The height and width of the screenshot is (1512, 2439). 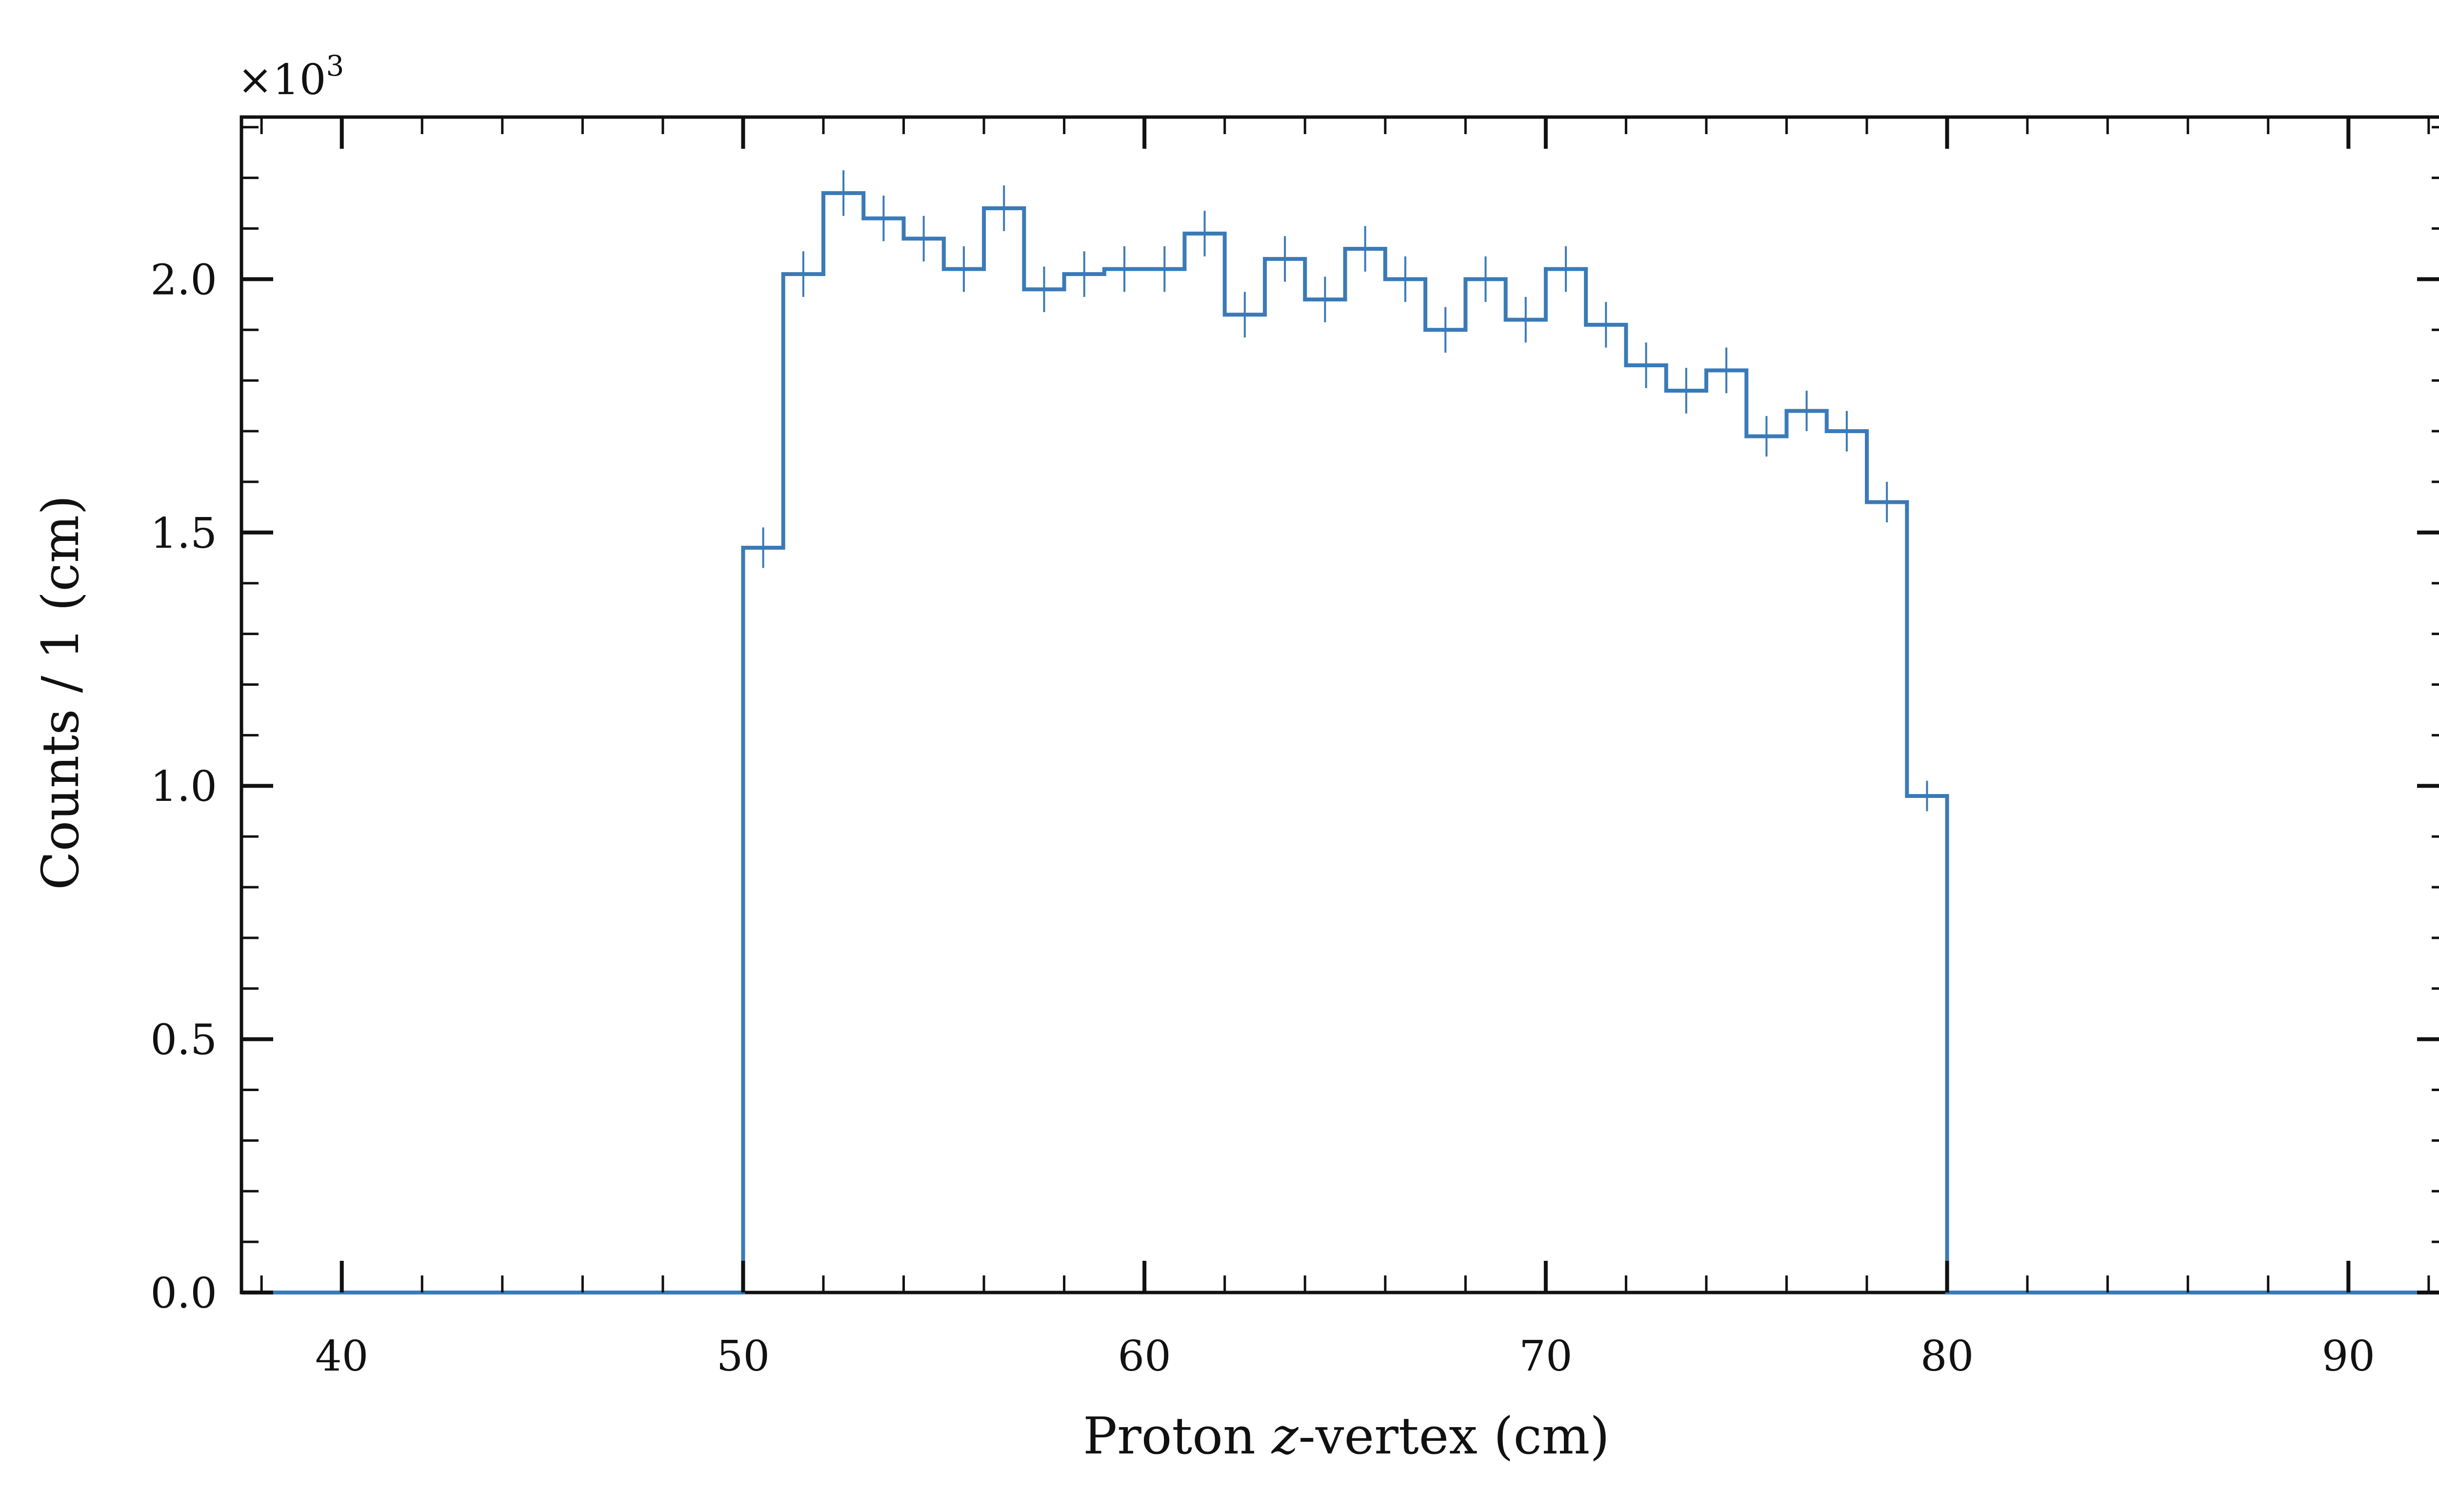 I want to click on x-axis-label-part-1: Proton, so click(x=1178, y=1436).